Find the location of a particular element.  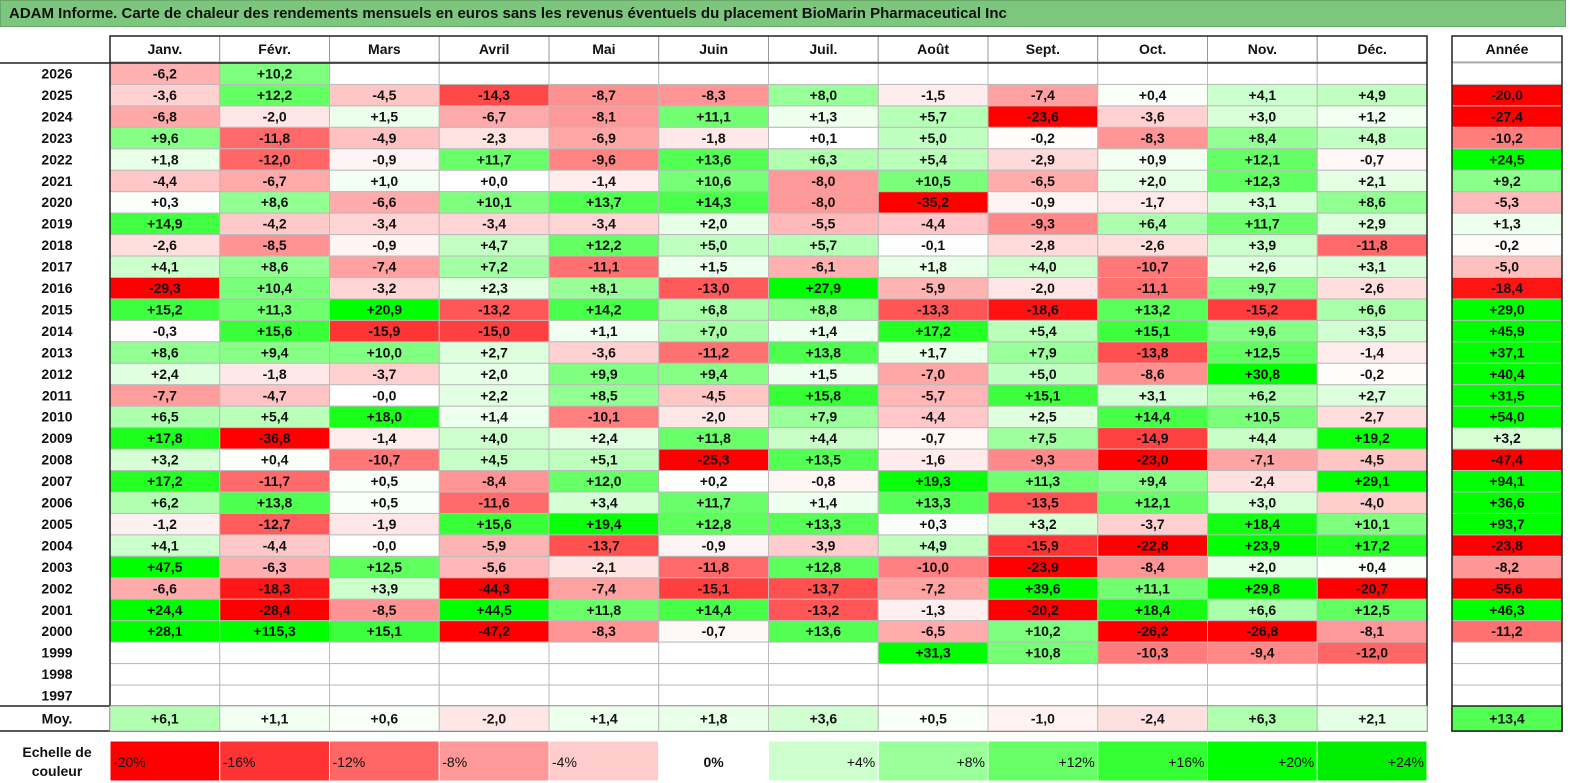

heatmap-cell-value: -2,0 is located at coordinates (714, 417).